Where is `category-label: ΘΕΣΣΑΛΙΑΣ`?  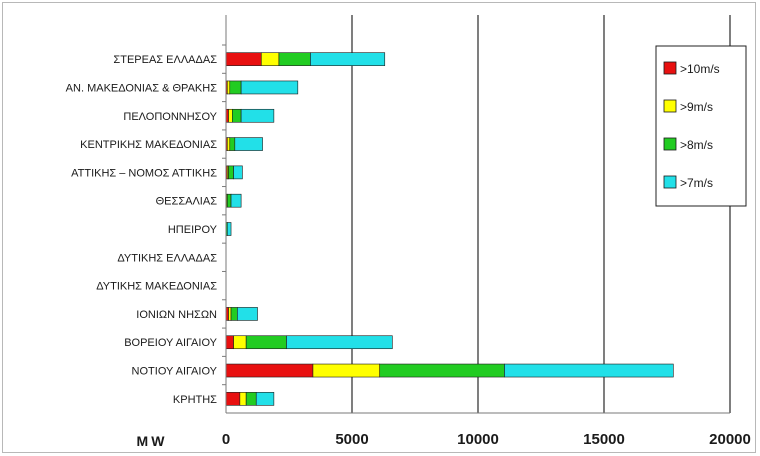 category-label: ΘΕΣΣΑΛΙΑΣ is located at coordinates (187, 202).